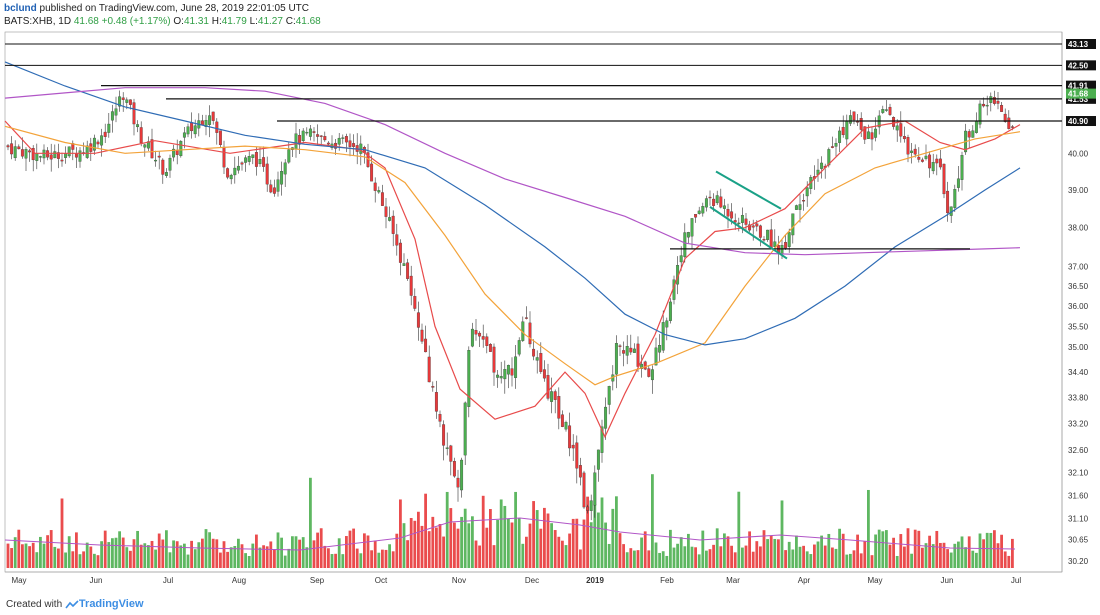 The width and height of the screenshot is (1100, 615). What do you see at coordinates (308, 21) in the screenshot?
I see `close-value: 41.68` at bounding box center [308, 21].